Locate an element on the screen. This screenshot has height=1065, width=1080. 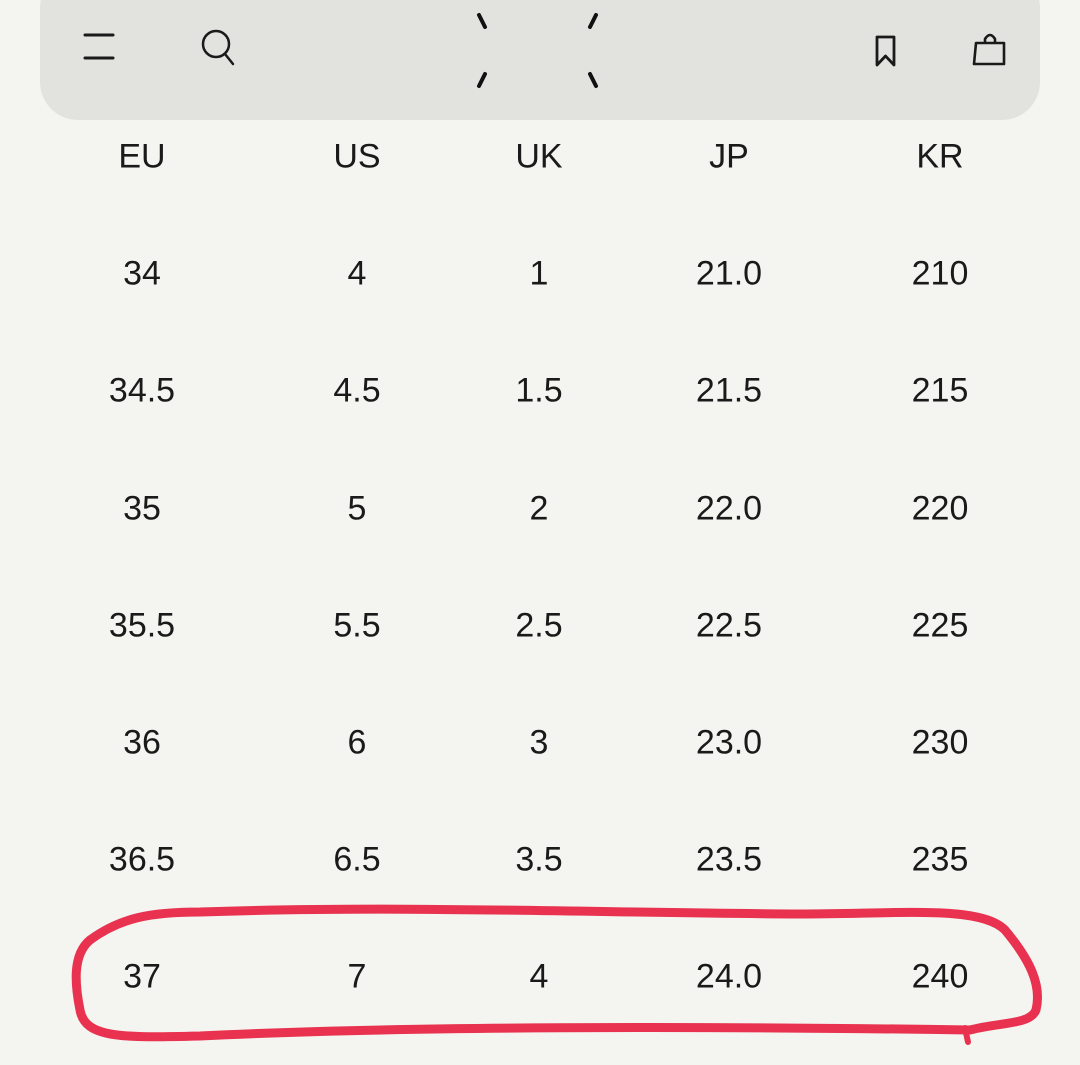
size-cell-eu: 37 is located at coordinates (142, 976).